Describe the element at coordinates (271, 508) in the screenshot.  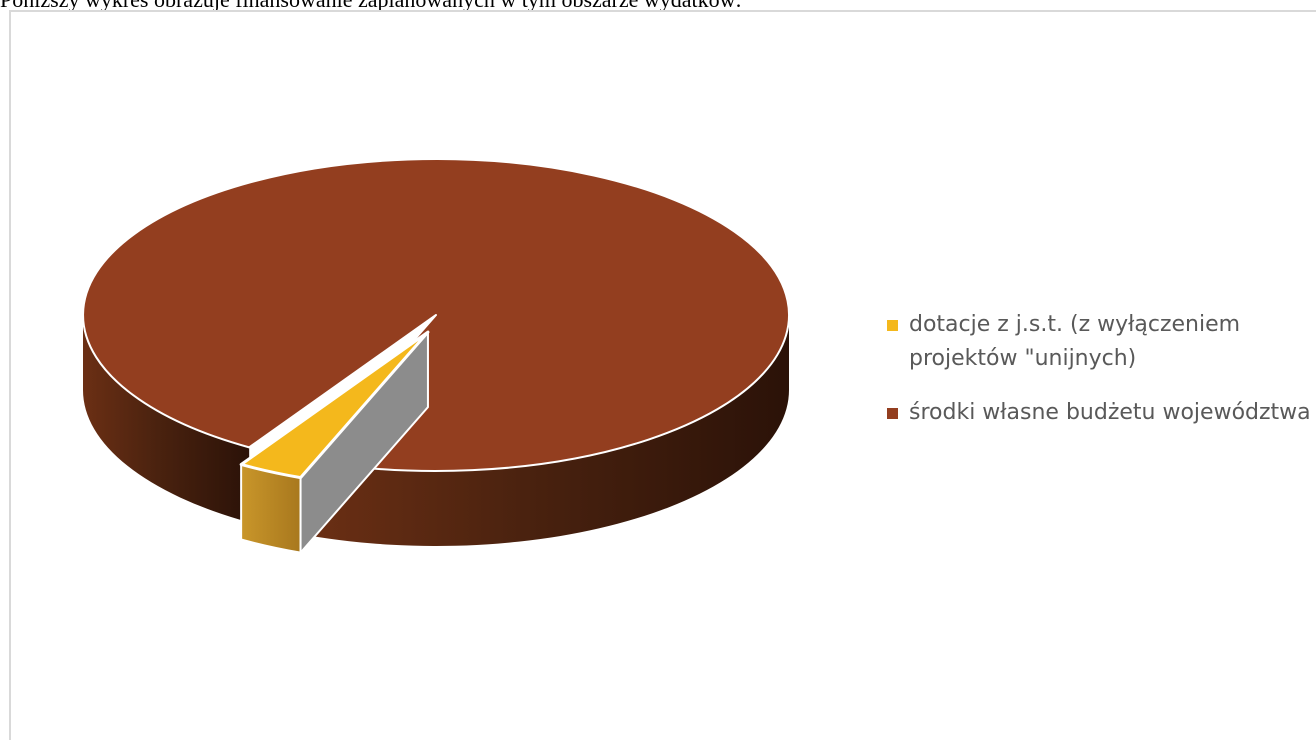
I see `pie-side-dotacje` at that location.